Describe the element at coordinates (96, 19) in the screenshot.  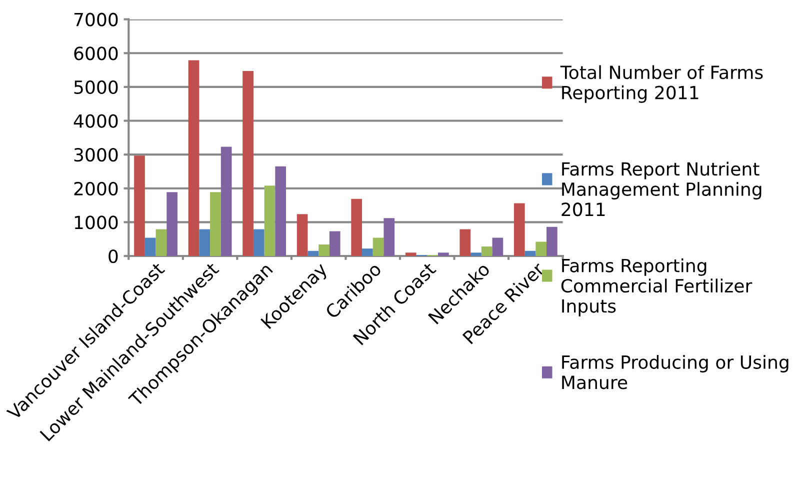
I see `y-tick-label: 7000` at that location.